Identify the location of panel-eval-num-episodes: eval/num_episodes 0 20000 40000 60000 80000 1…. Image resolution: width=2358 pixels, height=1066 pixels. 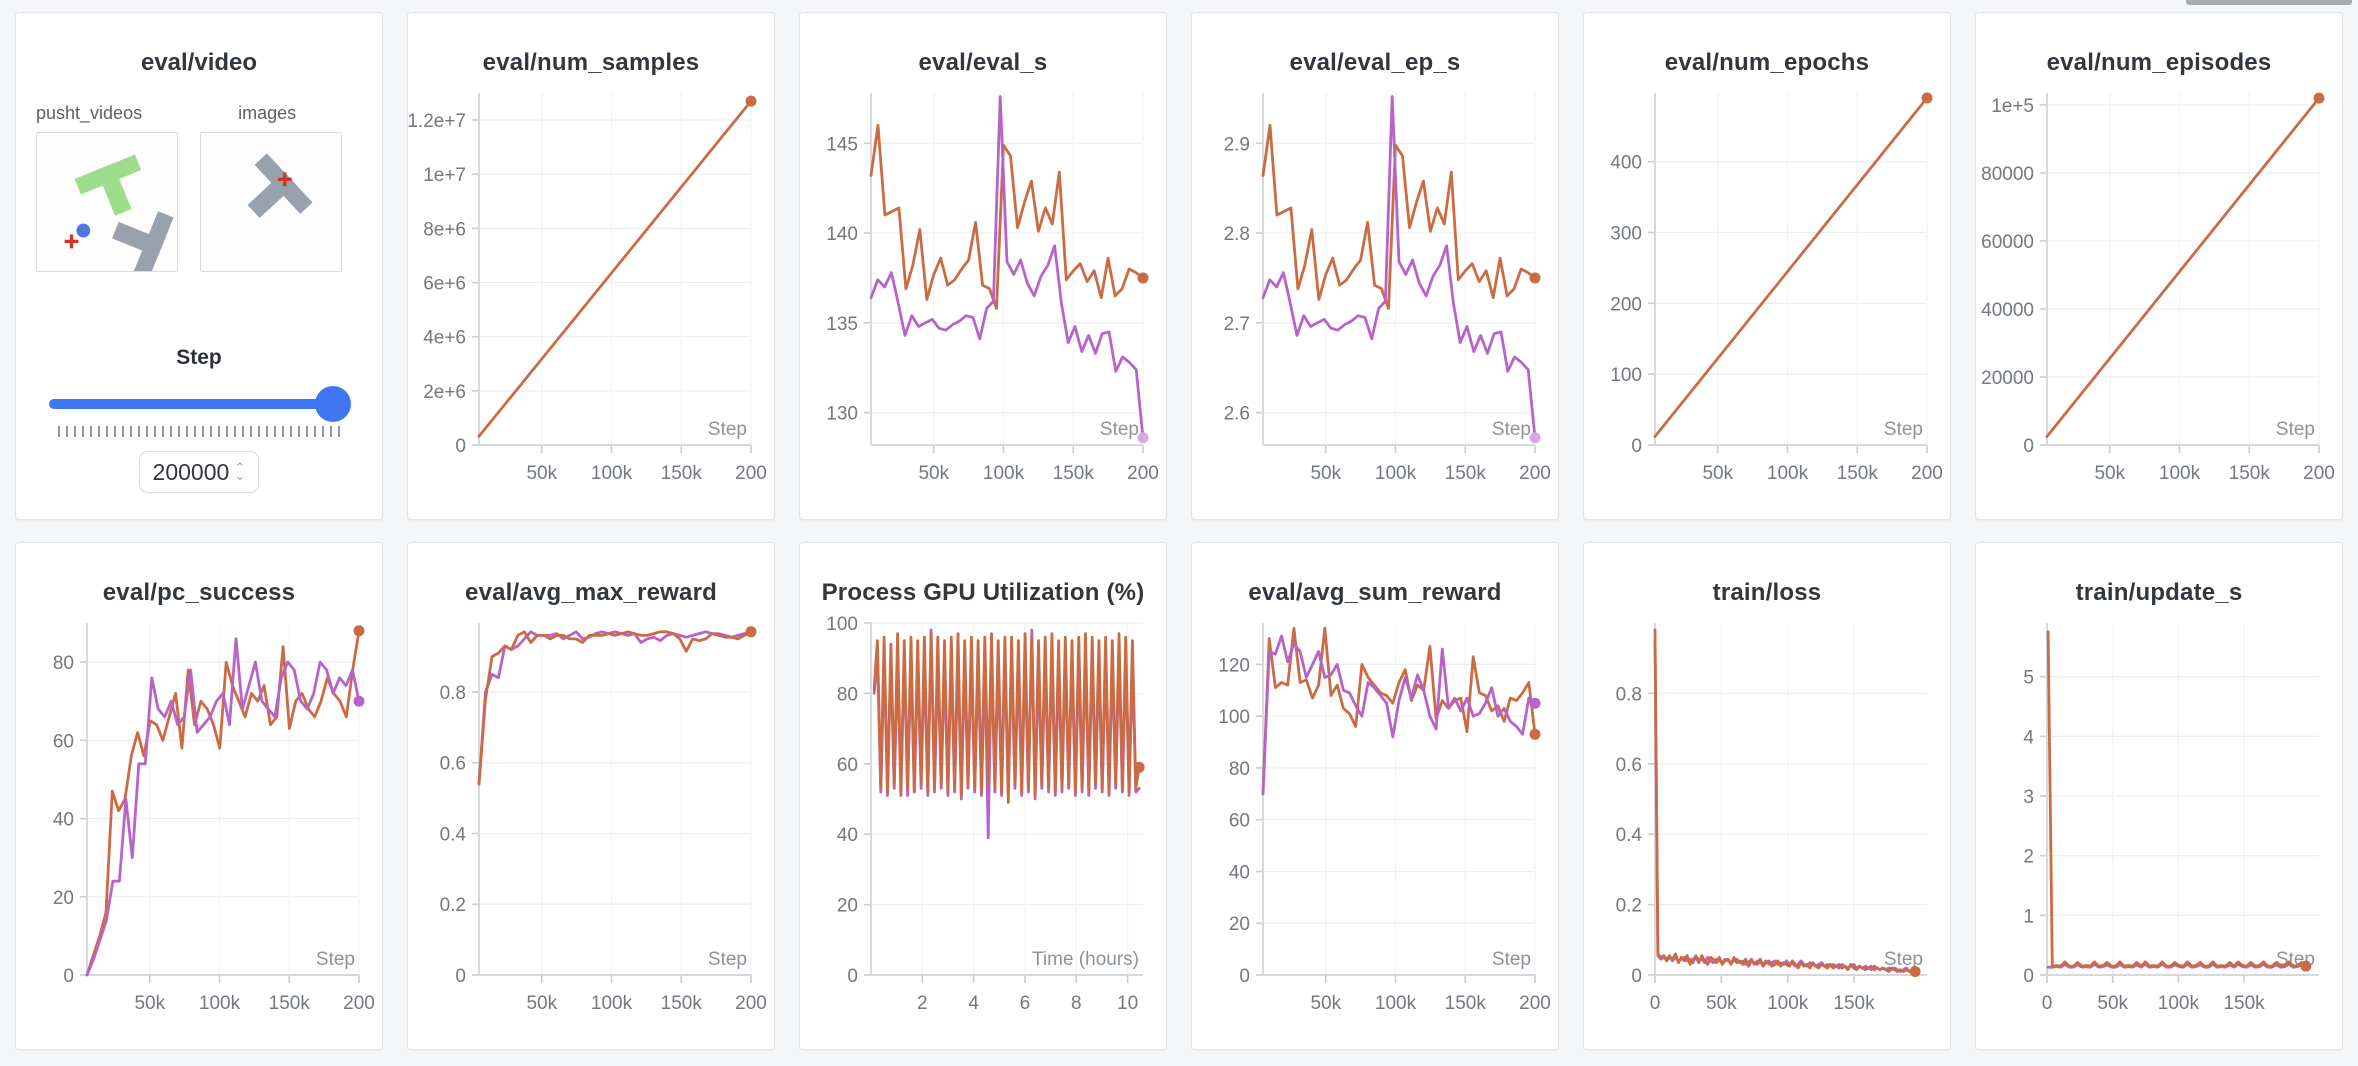
(2159, 266).